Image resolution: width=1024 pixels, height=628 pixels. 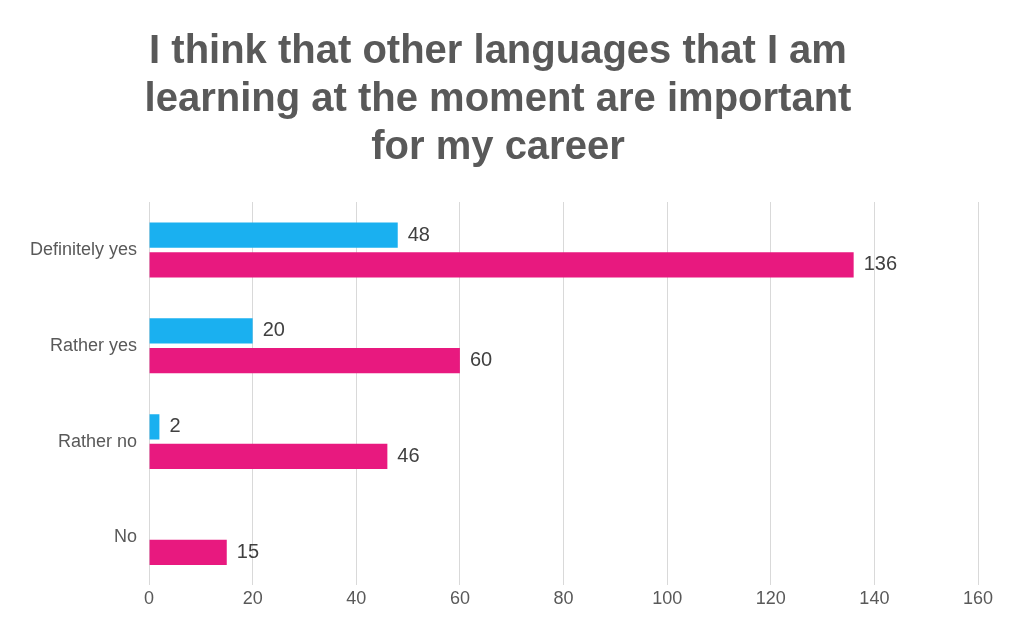 I want to click on data-label: 60, so click(x=481, y=359).